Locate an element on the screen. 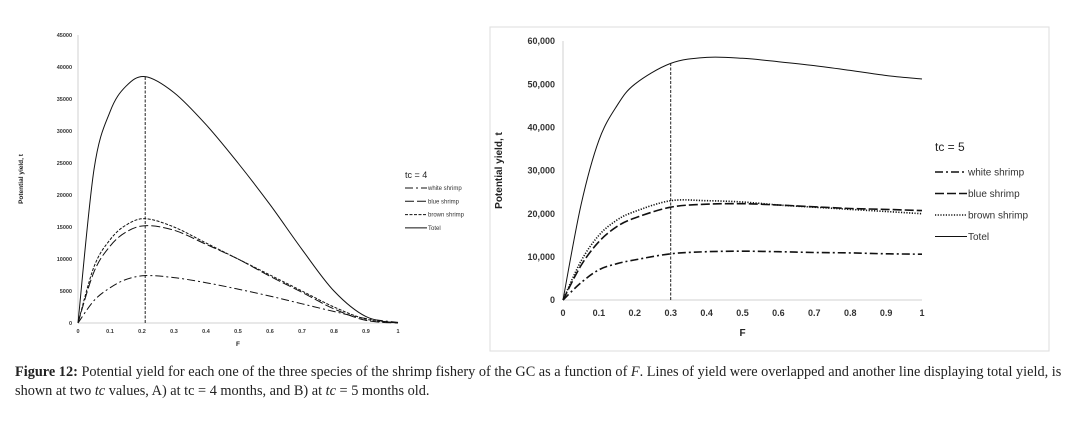 The image size is (1079, 423). legend-title: tc = 5 is located at coordinates (950, 147).